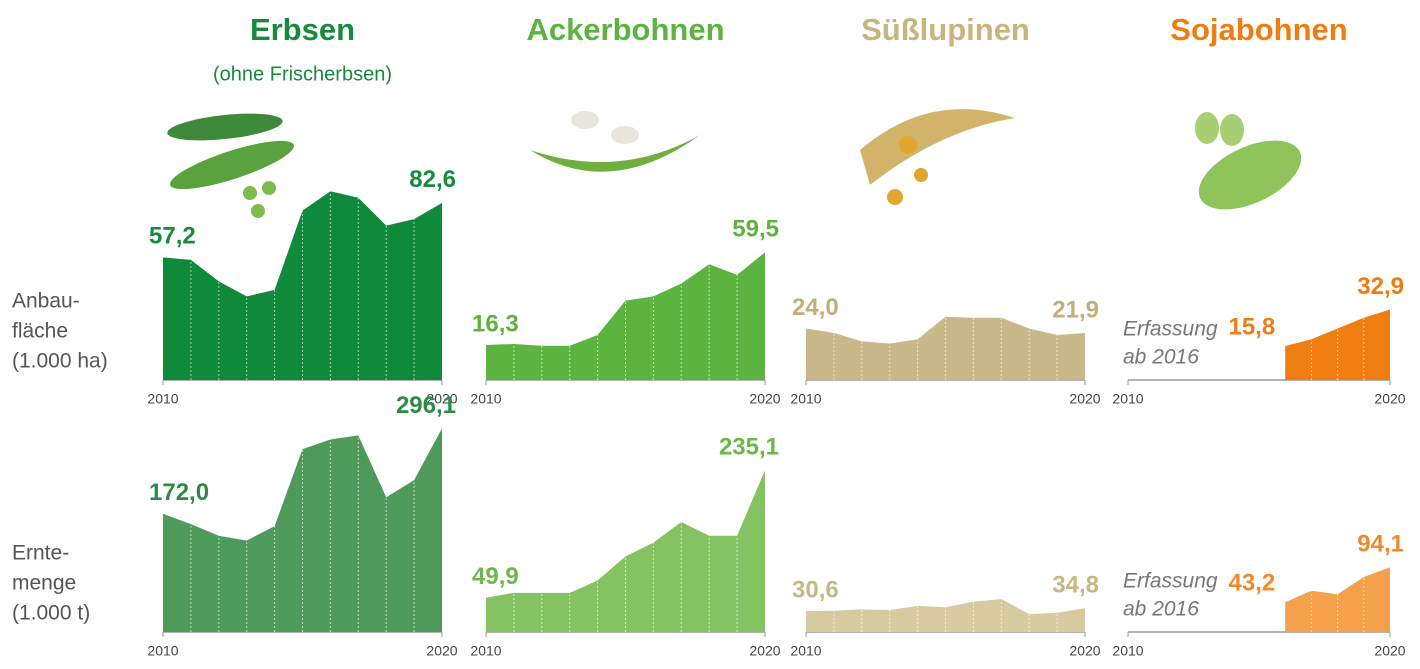 The height and width of the screenshot is (669, 1420). What do you see at coordinates (1258, 29) in the screenshot?
I see `column-title: Sojabohnen` at bounding box center [1258, 29].